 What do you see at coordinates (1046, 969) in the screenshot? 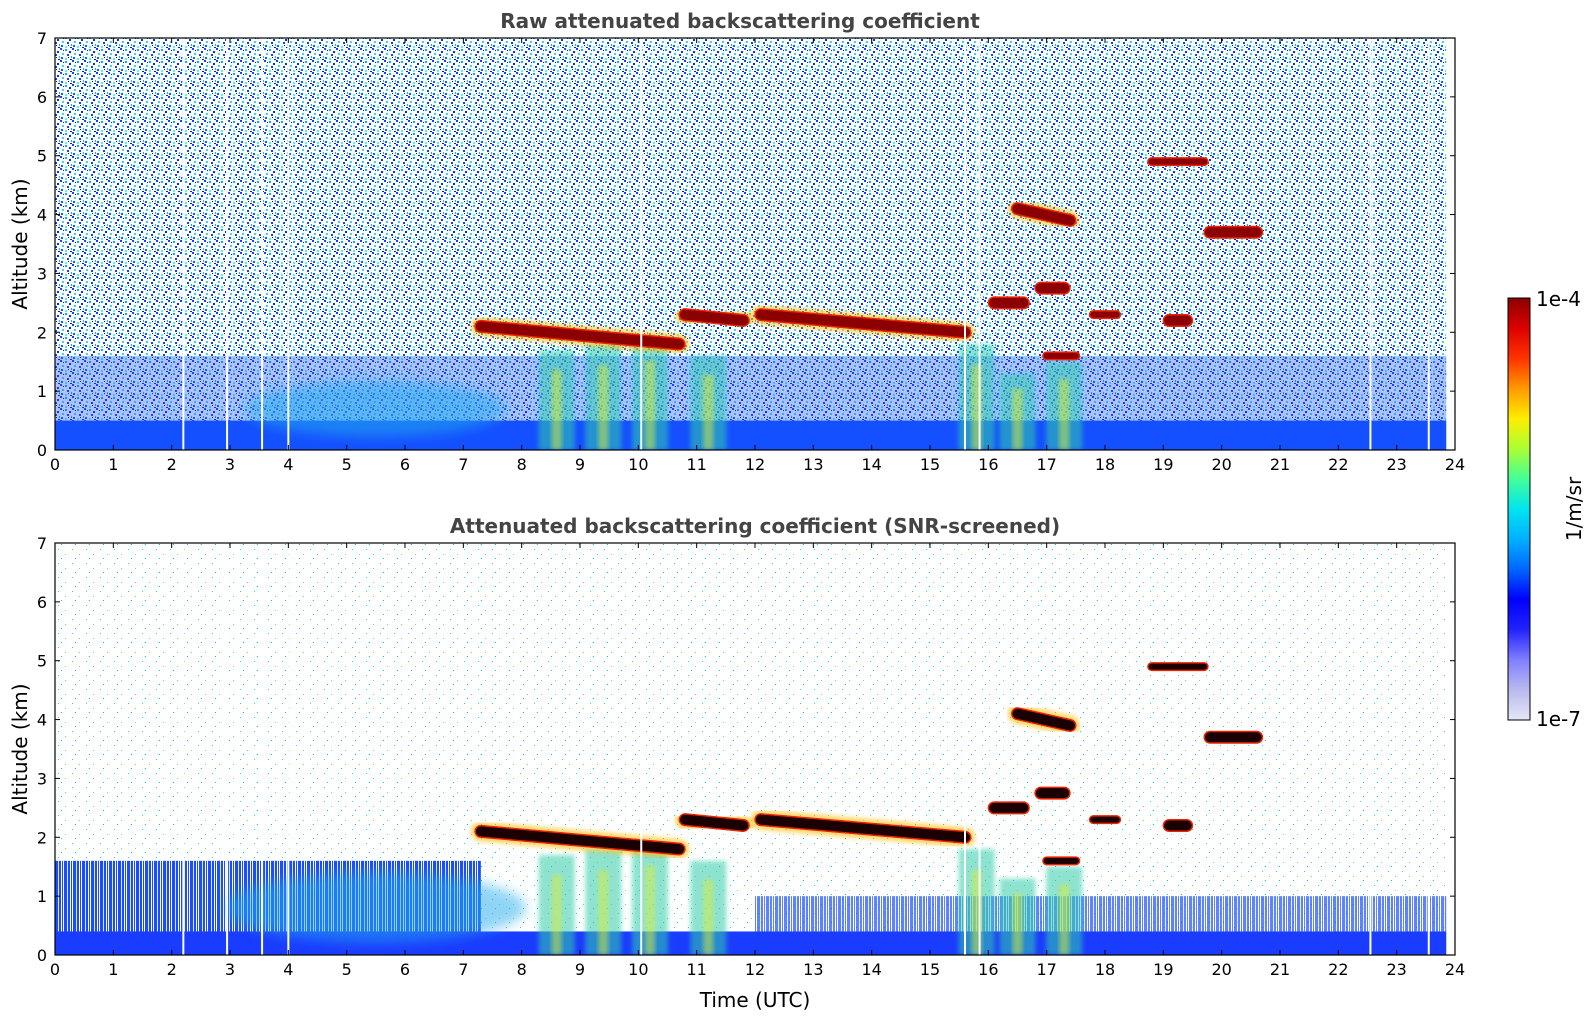
I see `x-tick-label: 17` at bounding box center [1046, 969].